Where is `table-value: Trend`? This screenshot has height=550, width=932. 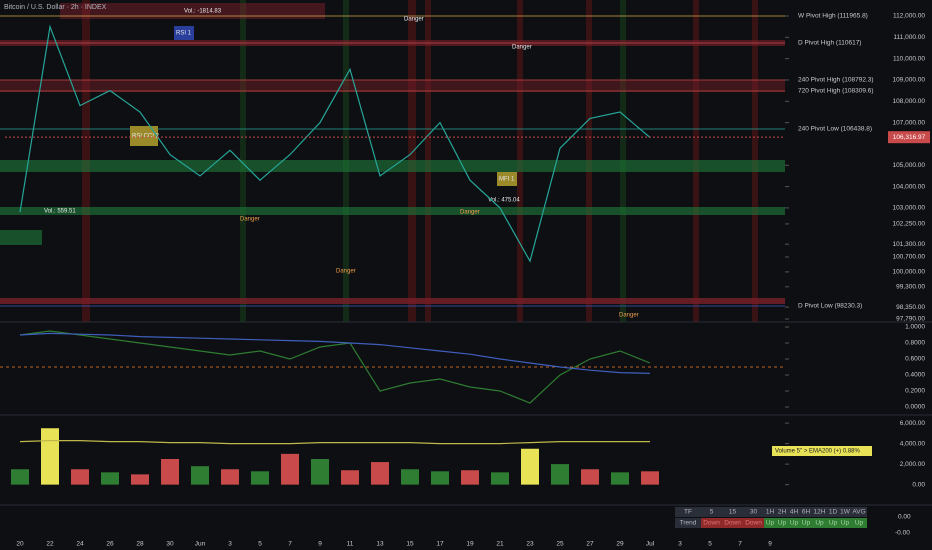 table-value: Trend is located at coordinates (688, 523).